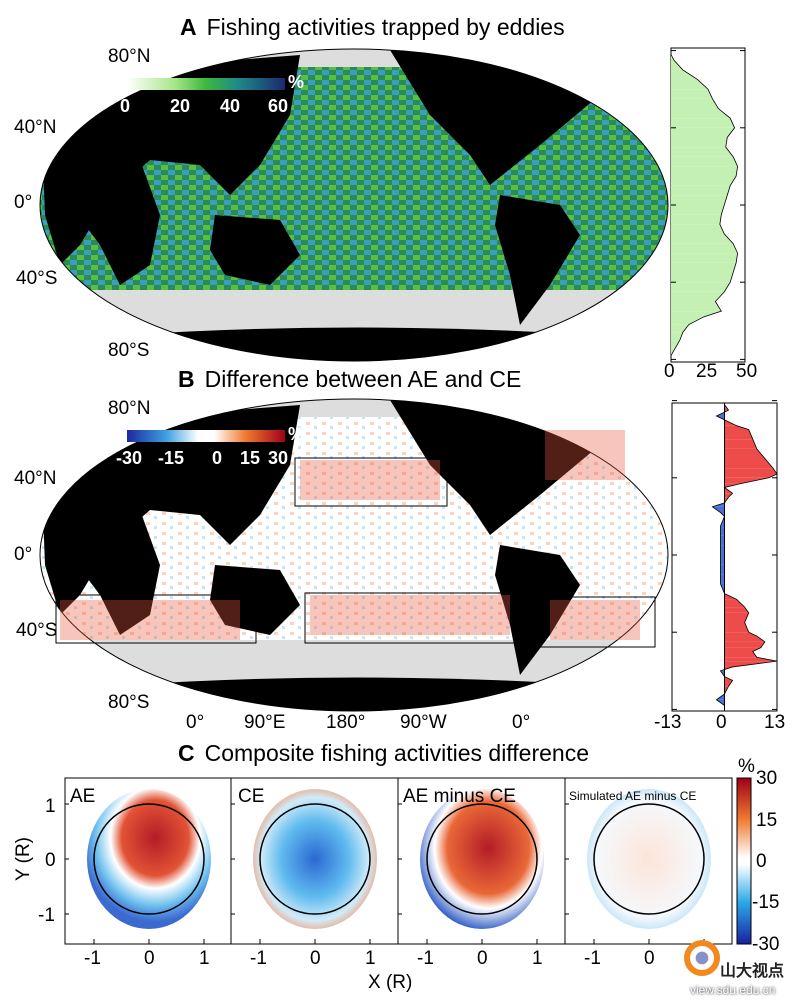 This screenshot has height=1004, width=800. Describe the element at coordinates (733, 990) in the screenshot. I see `watermark-url: view.sdu.edu.cn` at that location.